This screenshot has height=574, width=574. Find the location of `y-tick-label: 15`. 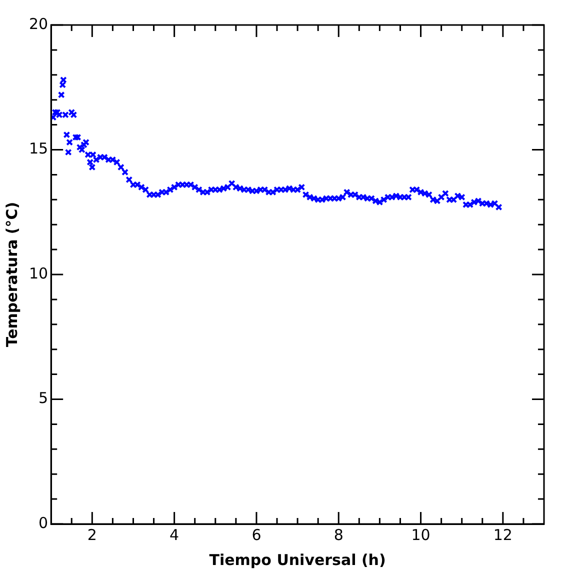

y-tick-label: 15 is located at coordinates (38, 149).